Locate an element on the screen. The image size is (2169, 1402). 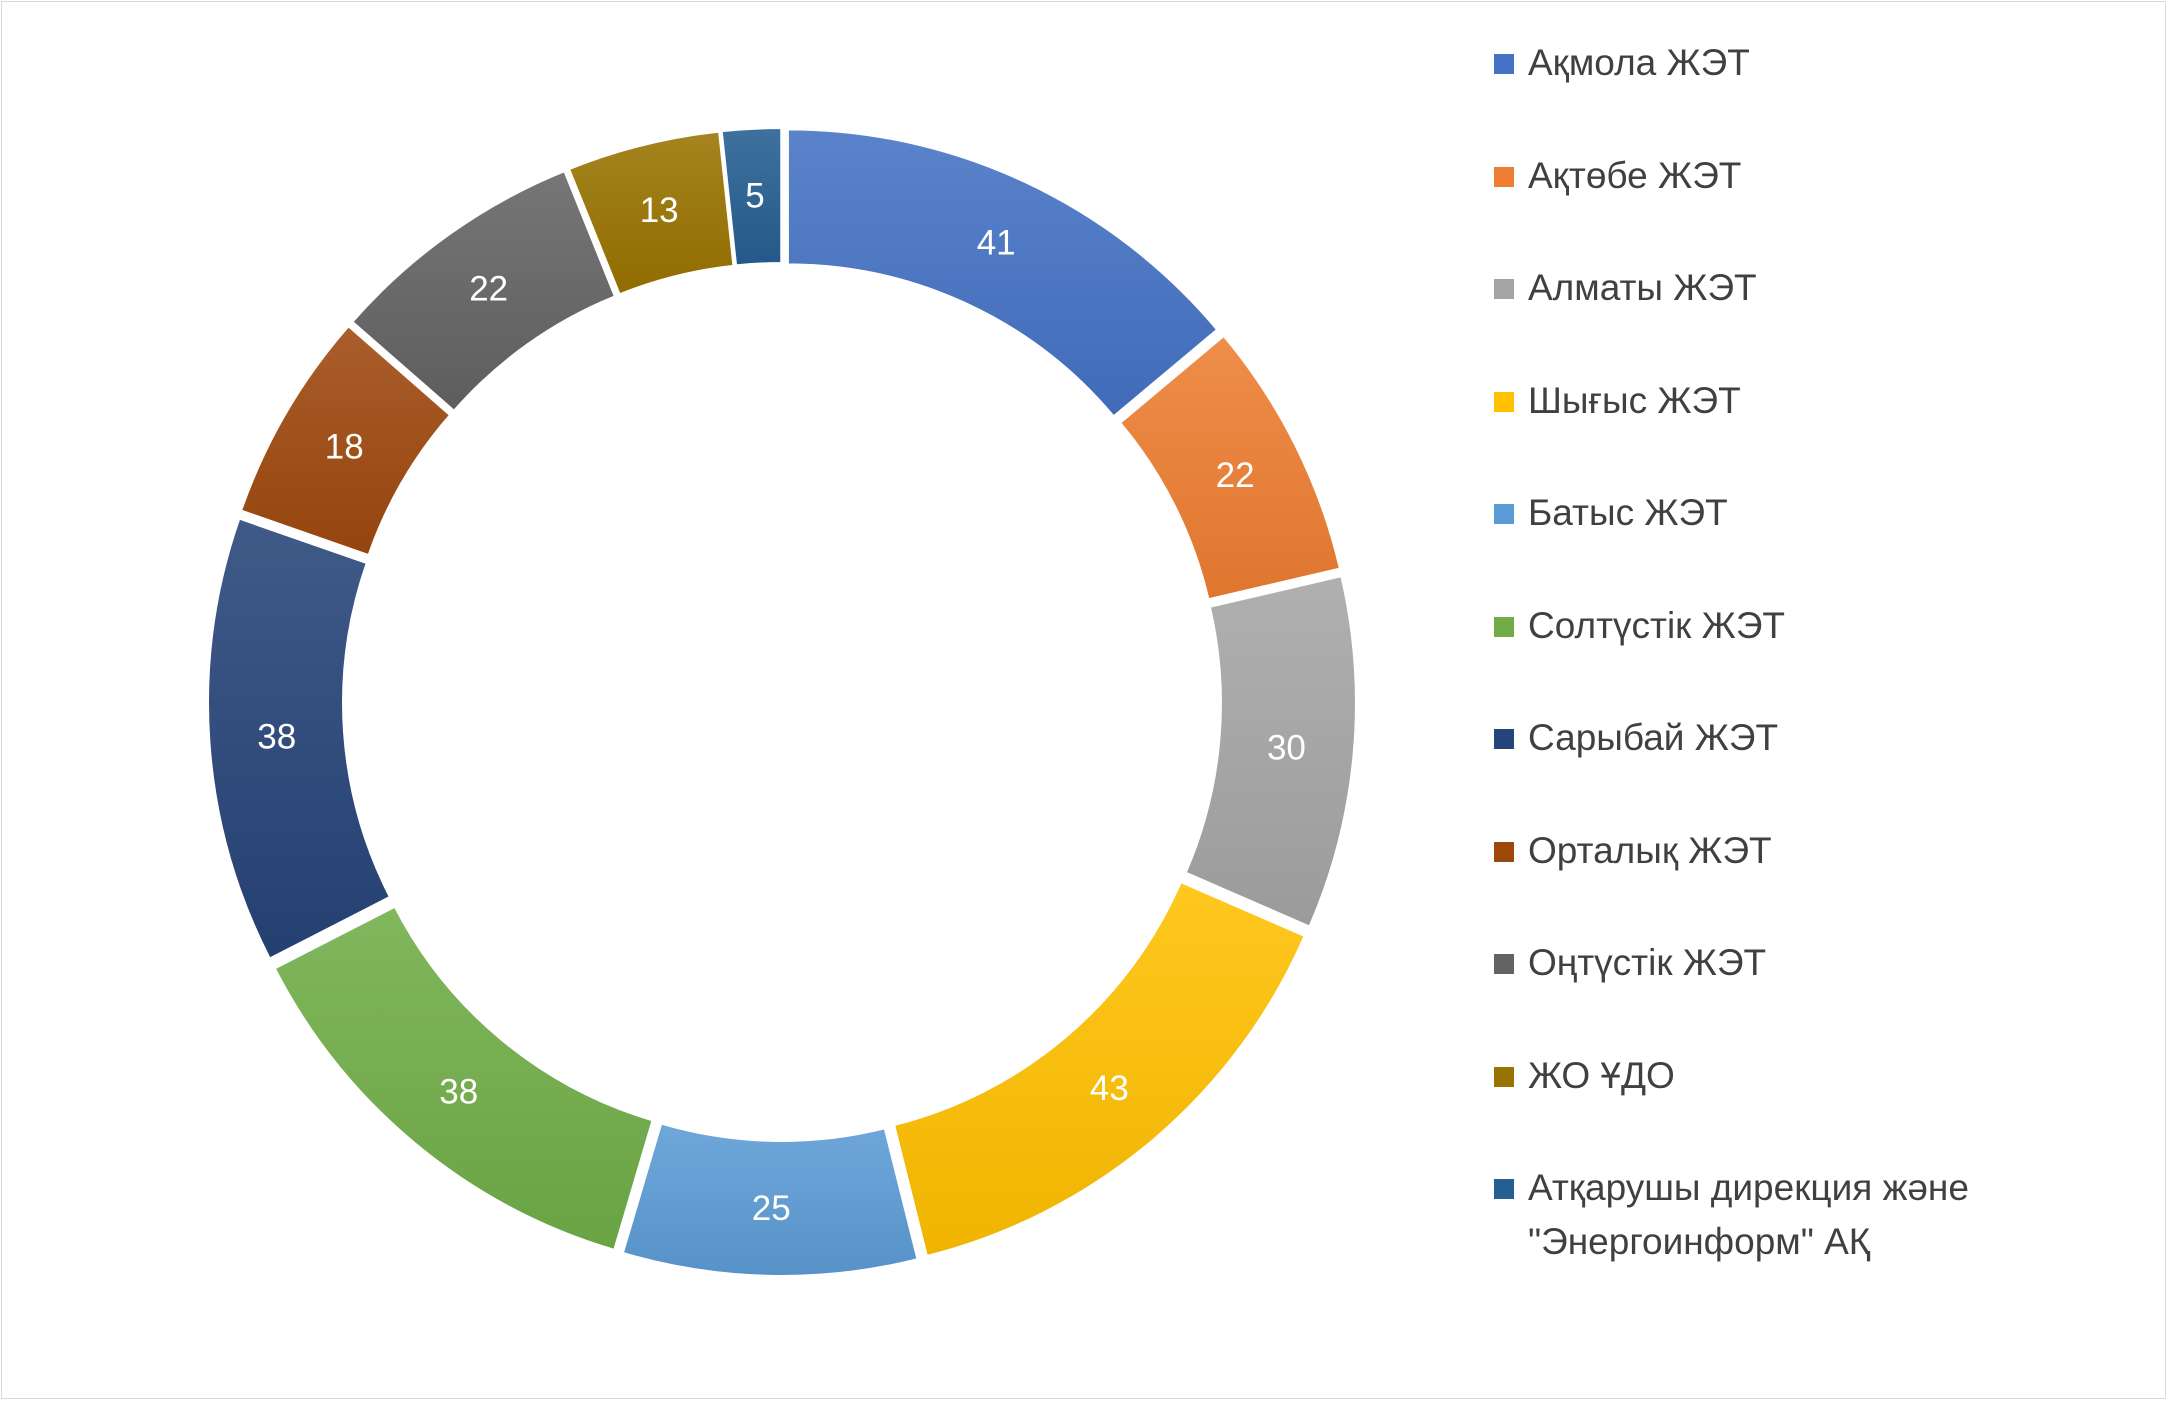
legend-label: Орталық ЖЭТ is located at coordinates (1650, 851).